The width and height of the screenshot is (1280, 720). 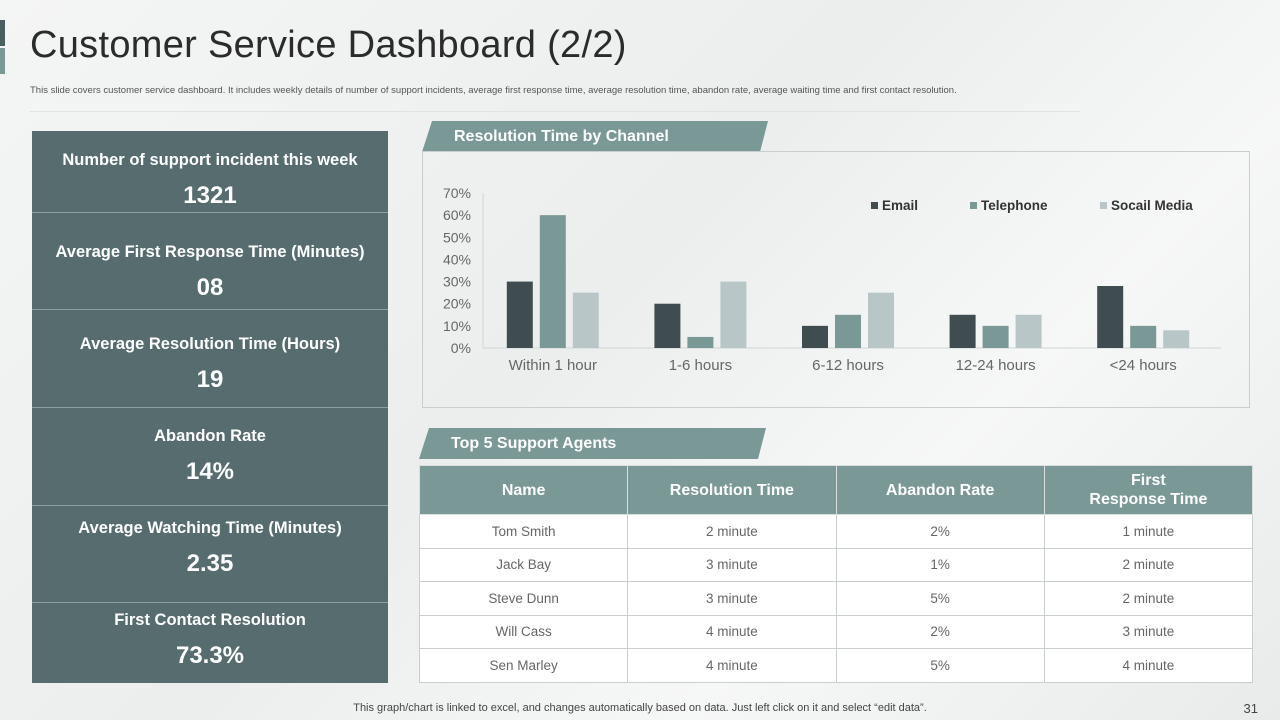 I want to click on kpi-first-response-time: Average First Response Time (Minutes) 08, so click(x=210, y=272).